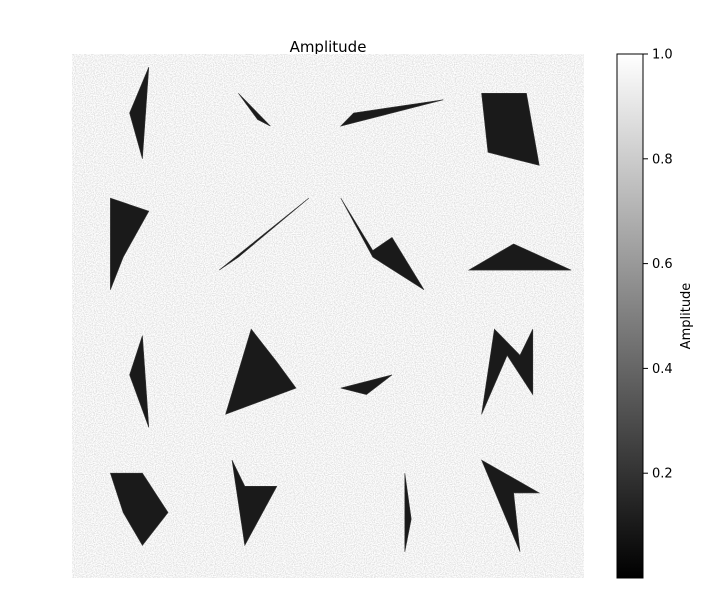 The width and height of the screenshot is (724, 609). I want to click on colorbar-gradient, so click(630, 316).